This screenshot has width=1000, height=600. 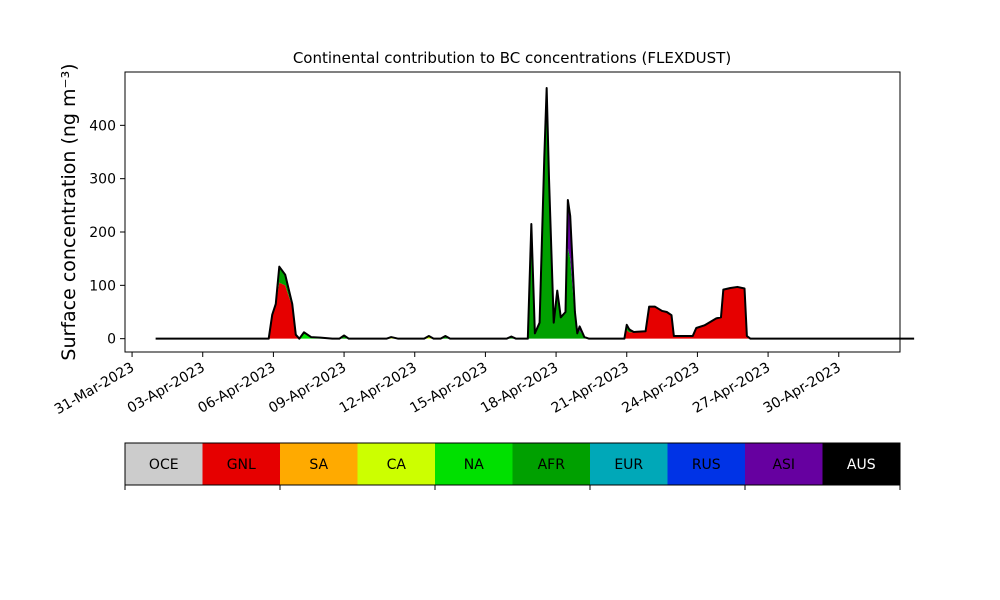 What do you see at coordinates (102, 126) in the screenshot?
I see `y-tick-label: 400` at bounding box center [102, 126].